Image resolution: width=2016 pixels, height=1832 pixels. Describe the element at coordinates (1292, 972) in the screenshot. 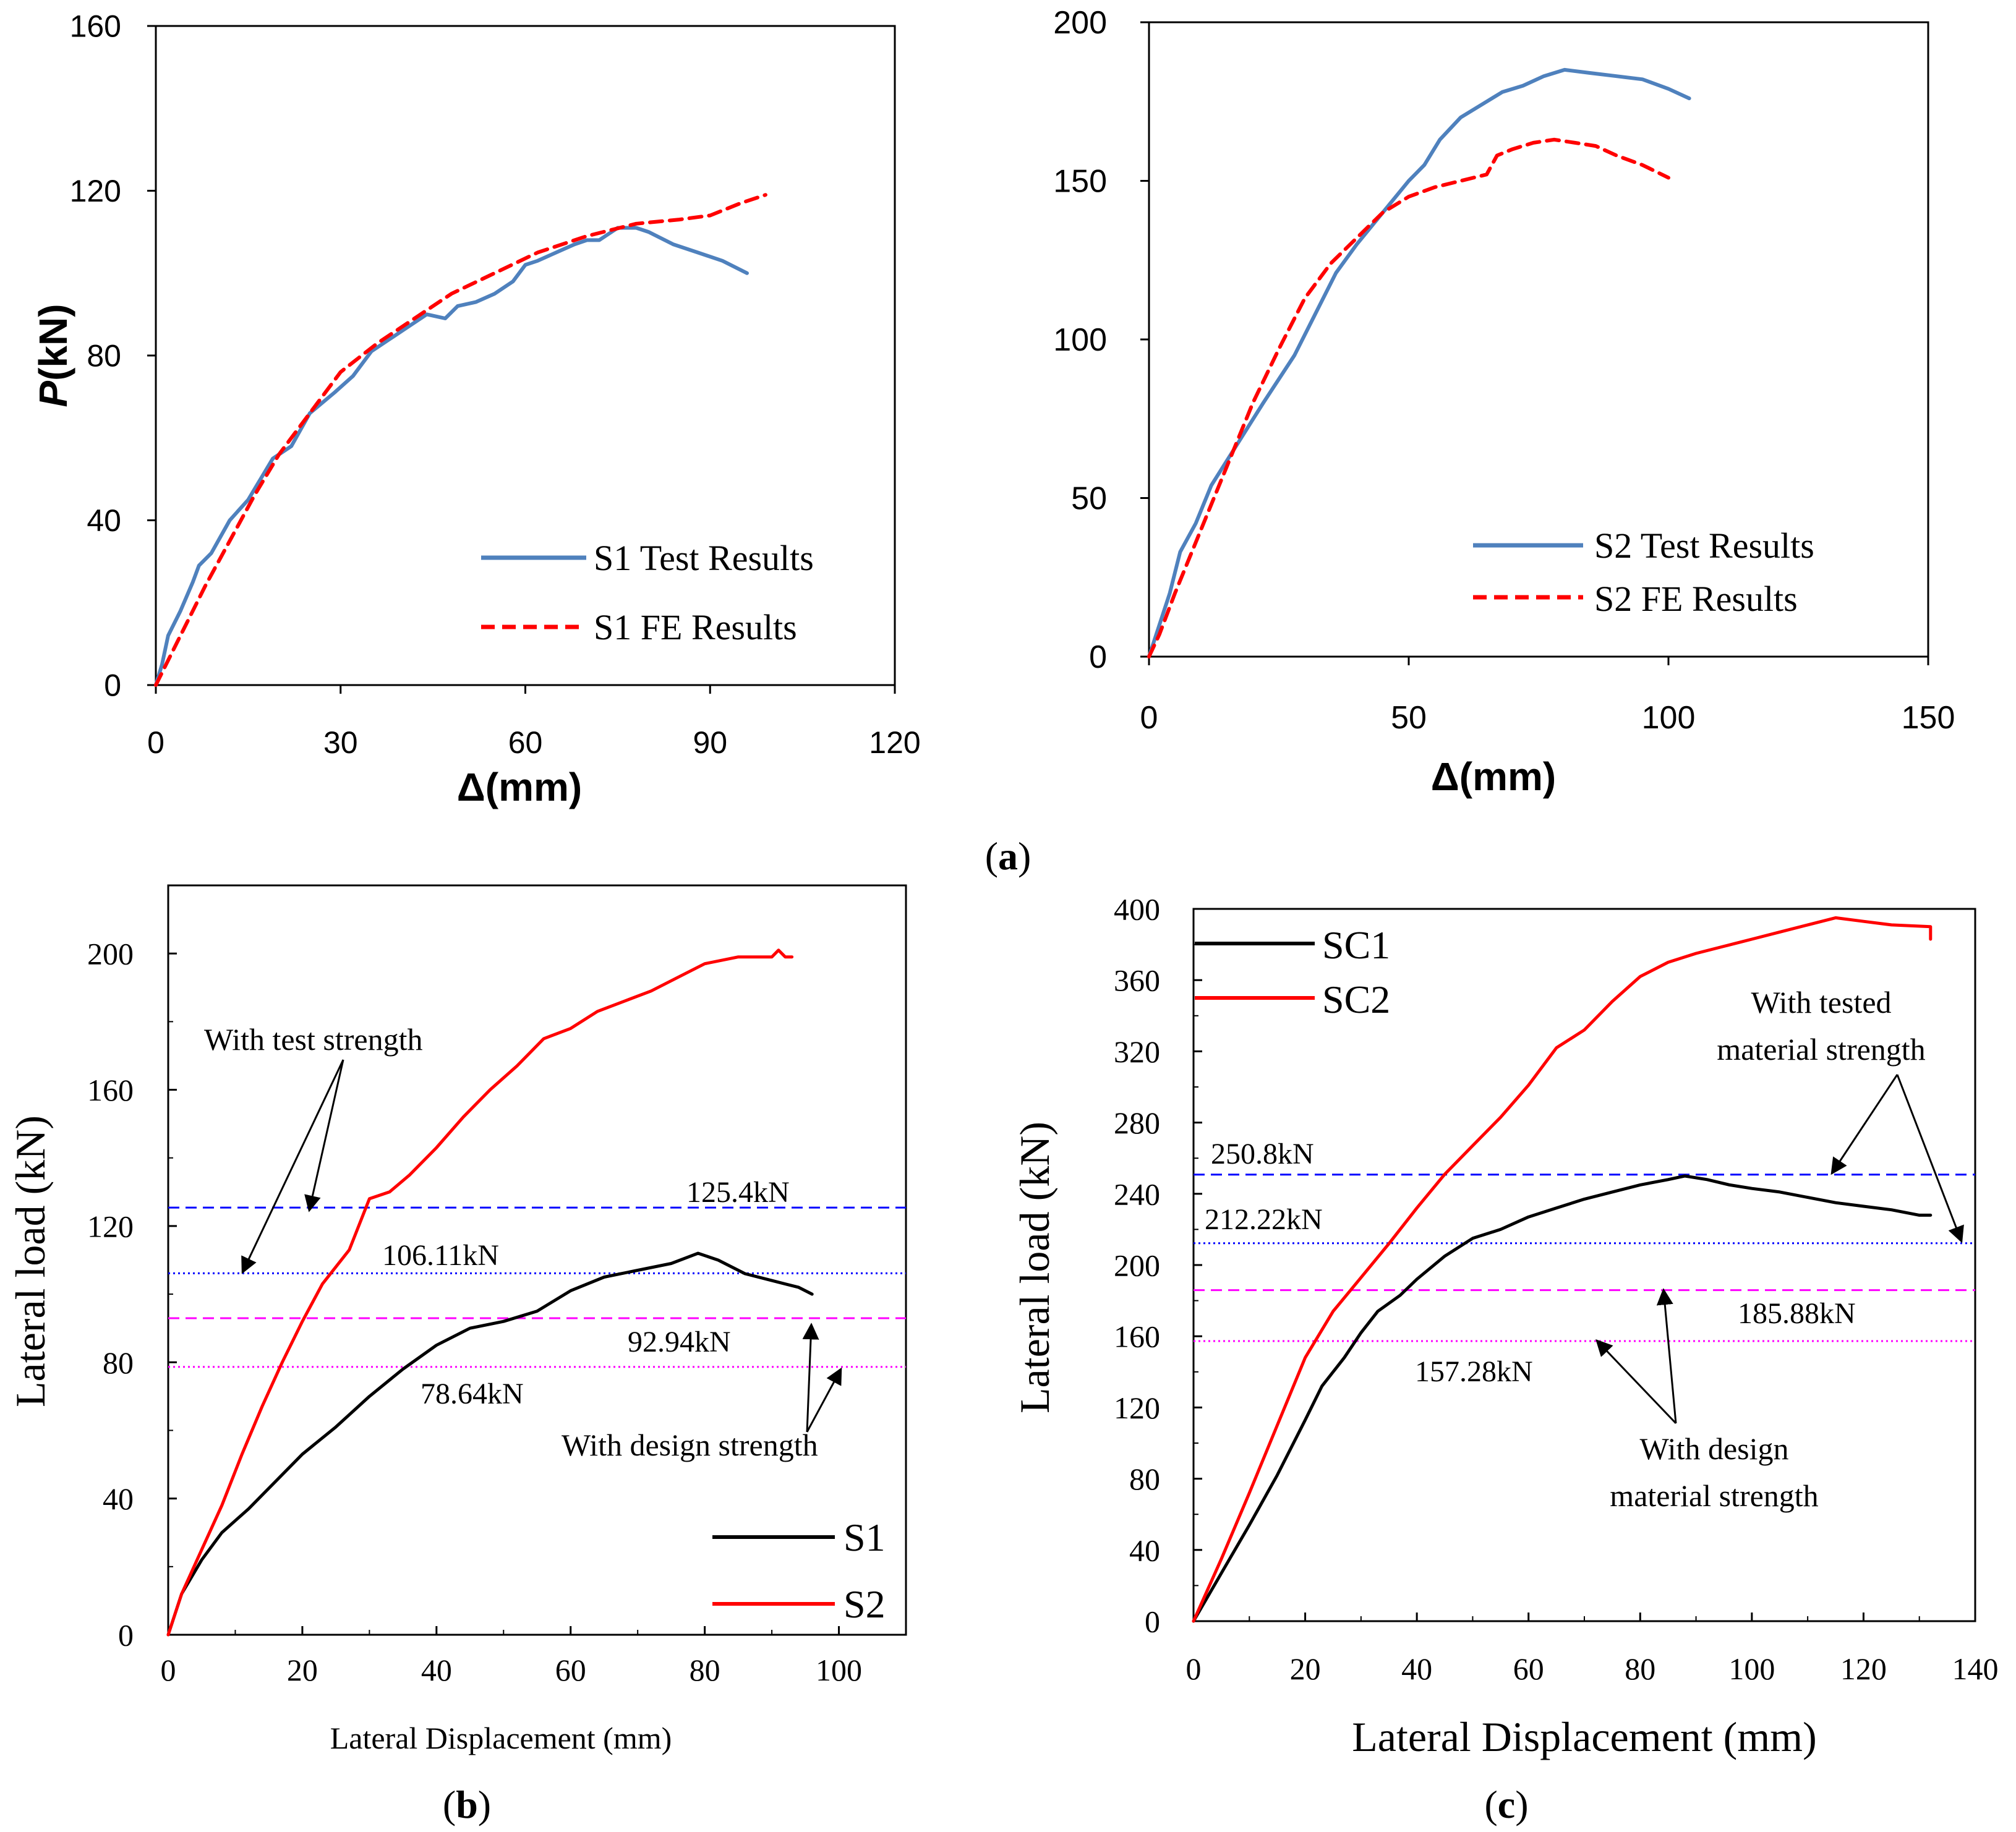

I see `chart-c-legend: SC1 SC2` at that location.